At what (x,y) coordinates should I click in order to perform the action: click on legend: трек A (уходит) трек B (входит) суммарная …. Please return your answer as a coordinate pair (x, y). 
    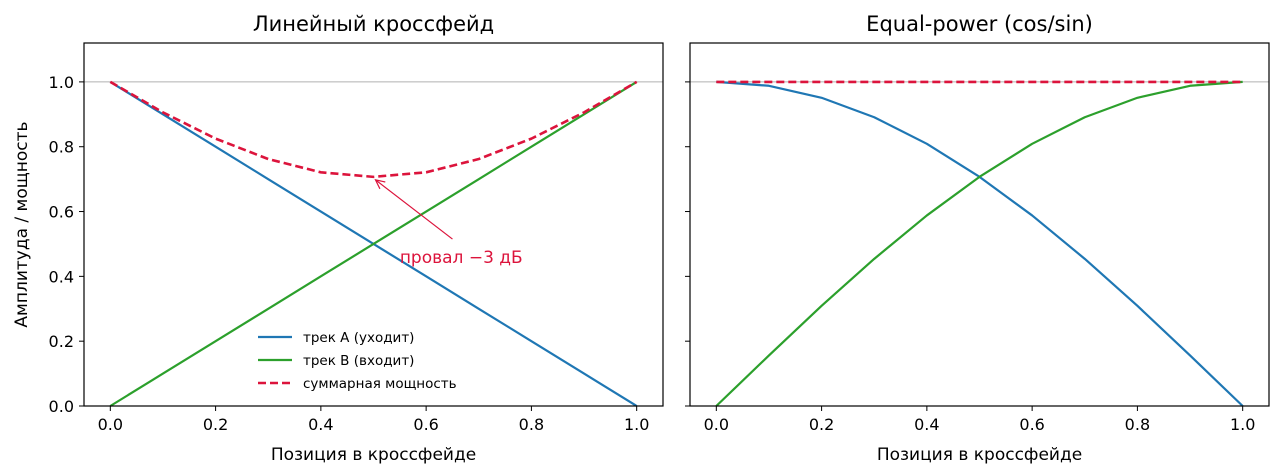
    Looking at the image, I should click on (357, 361).